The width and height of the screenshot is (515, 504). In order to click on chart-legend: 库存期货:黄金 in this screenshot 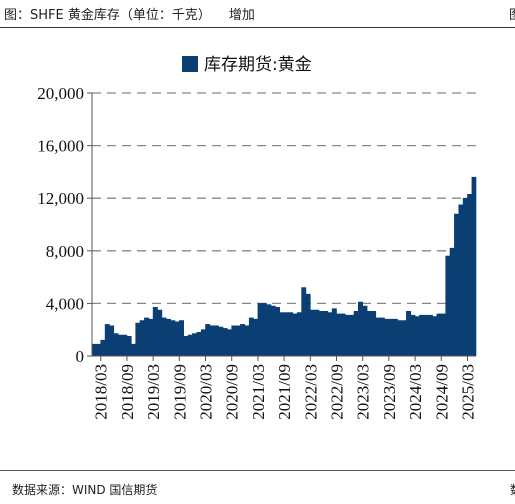, I will do `click(247, 65)`.